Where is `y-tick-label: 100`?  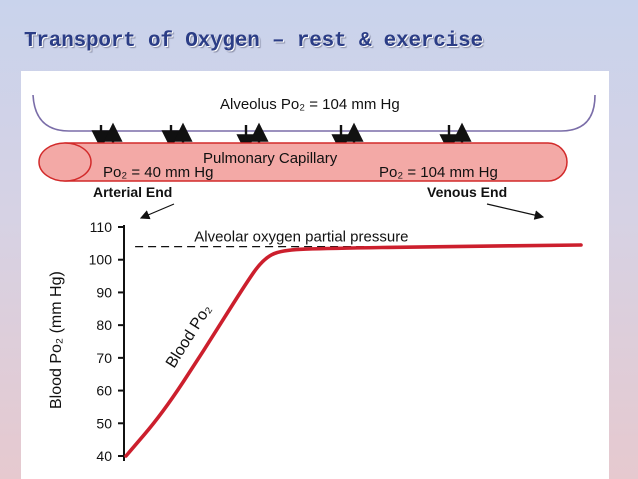 y-tick-label: 100 is located at coordinates (101, 260).